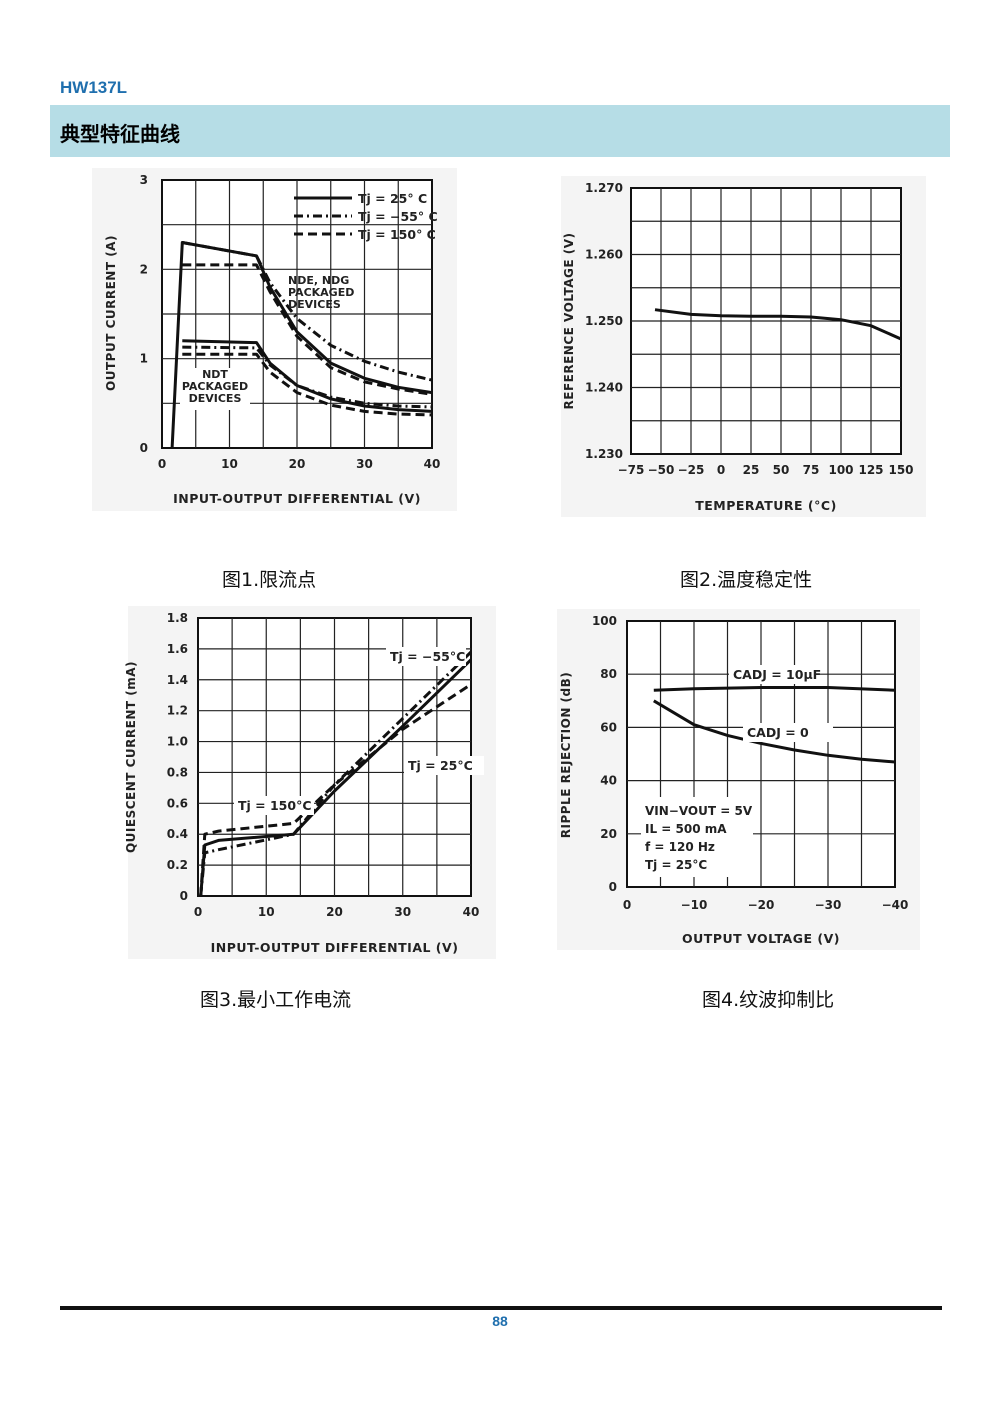 The width and height of the screenshot is (1000, 1413). What do you see at coordinates (215, 374) in the screenshot?
I see `annotation-label: NDT` at bounding box center [215, 374].